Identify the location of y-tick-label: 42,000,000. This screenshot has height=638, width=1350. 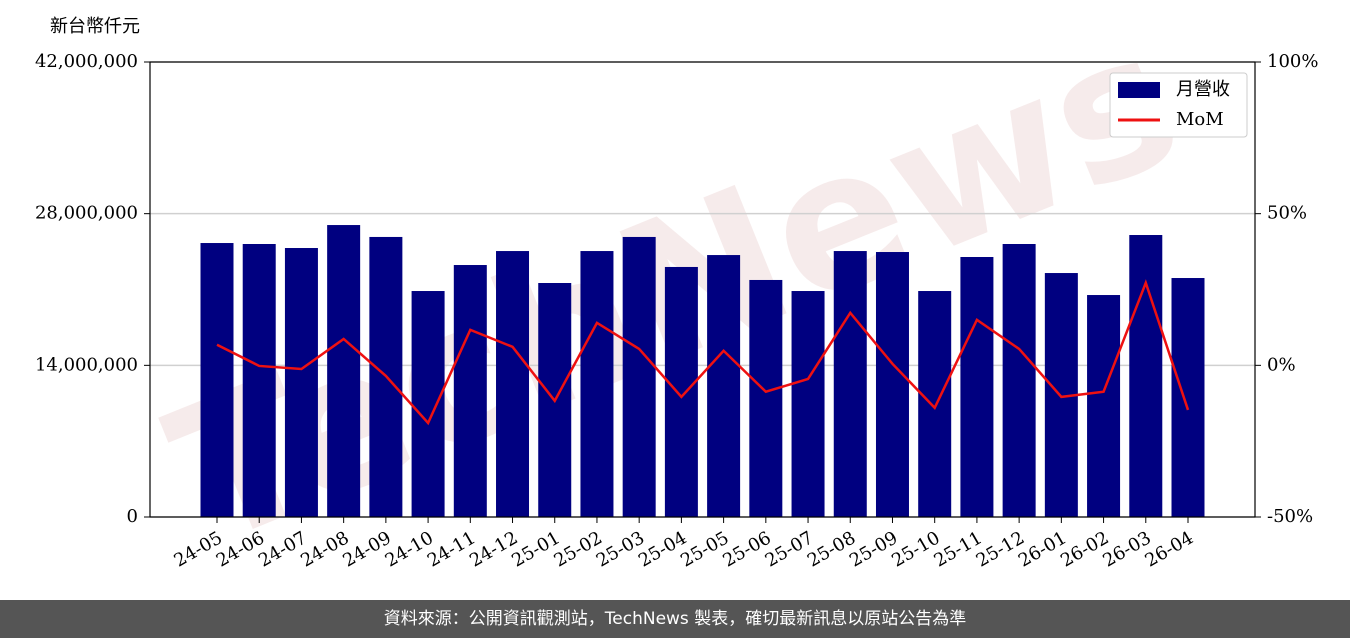
(86, 61).